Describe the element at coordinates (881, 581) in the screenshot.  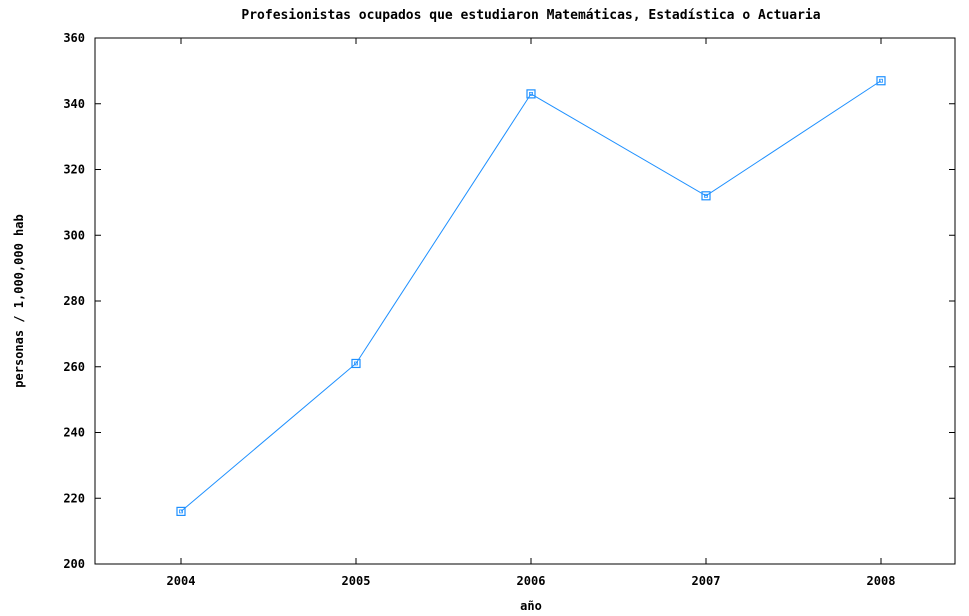
I see `x-tick-label: 2008` at that location.